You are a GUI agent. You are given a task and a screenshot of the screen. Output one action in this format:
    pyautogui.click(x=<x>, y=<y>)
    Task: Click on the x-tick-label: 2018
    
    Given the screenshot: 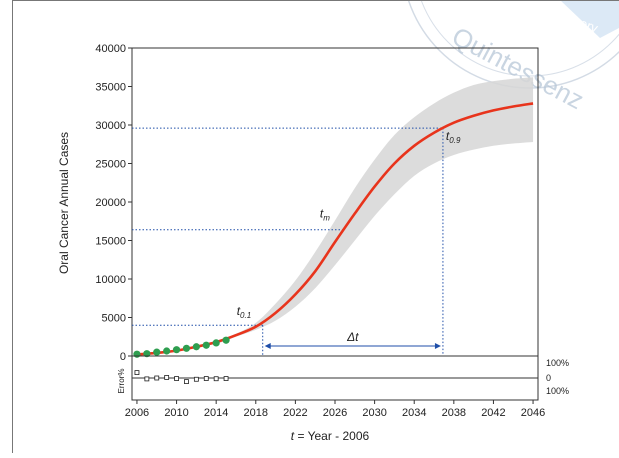 What is the action you would take?
    pyautogui.click(x=256, y=413)
    